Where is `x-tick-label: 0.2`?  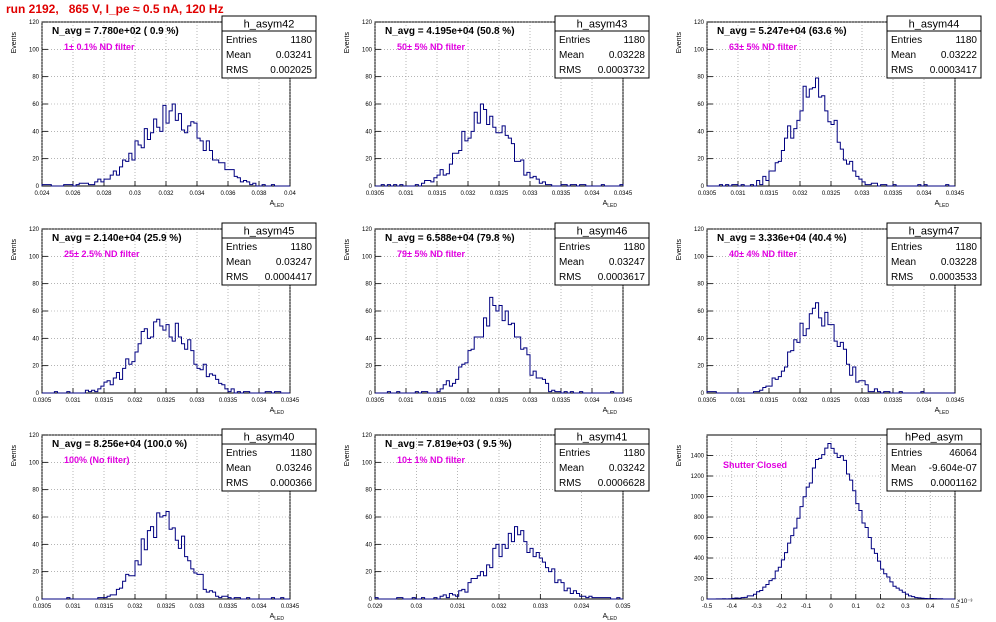
x-tick-label: 0.2 is located at coordinates (880, 607).